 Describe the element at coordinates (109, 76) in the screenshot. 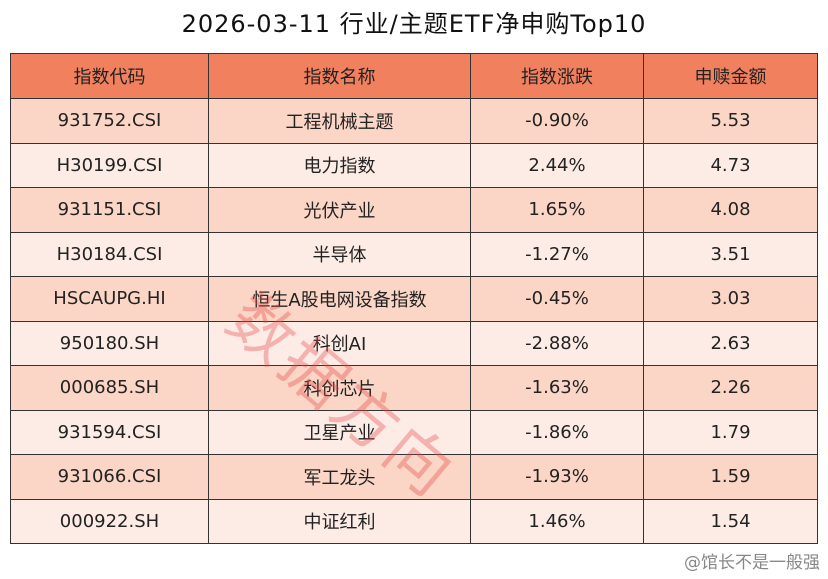

I see `column-header: 指数代码` at that location.